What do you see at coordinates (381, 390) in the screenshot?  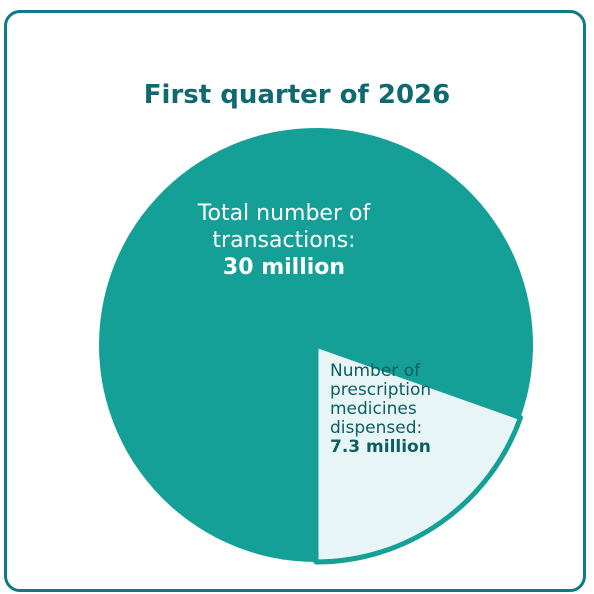 I see `slice-label-line: prescription` at bounding box center [381, 390].